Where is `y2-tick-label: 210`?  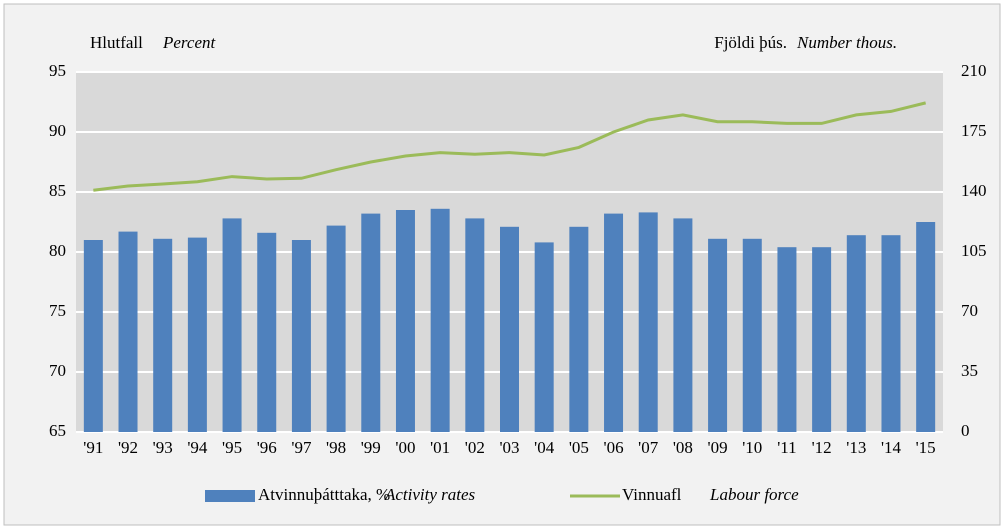
y2-tick-label: 210 is located at coordinates (974, 70).